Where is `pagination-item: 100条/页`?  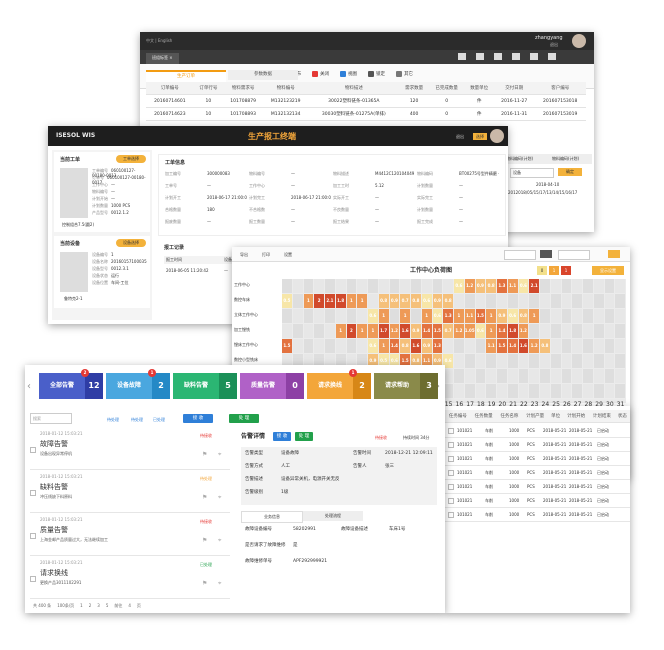 pagination-item: 100条/页 is located at coordinates (66, 605).